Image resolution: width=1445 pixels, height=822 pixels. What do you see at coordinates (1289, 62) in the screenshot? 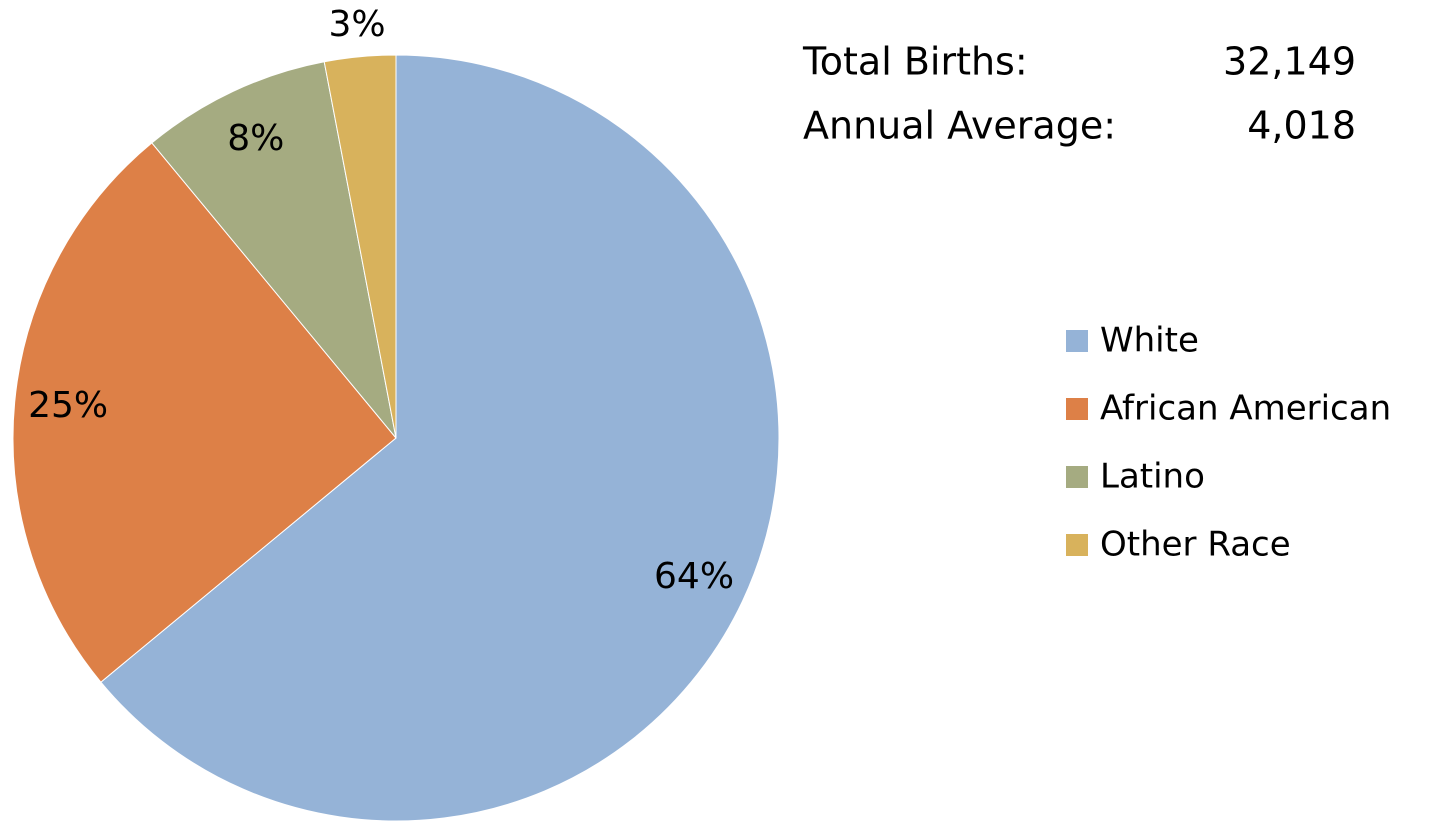
I see `annotation-value: 32,149` at bounding box center [1289, 62].